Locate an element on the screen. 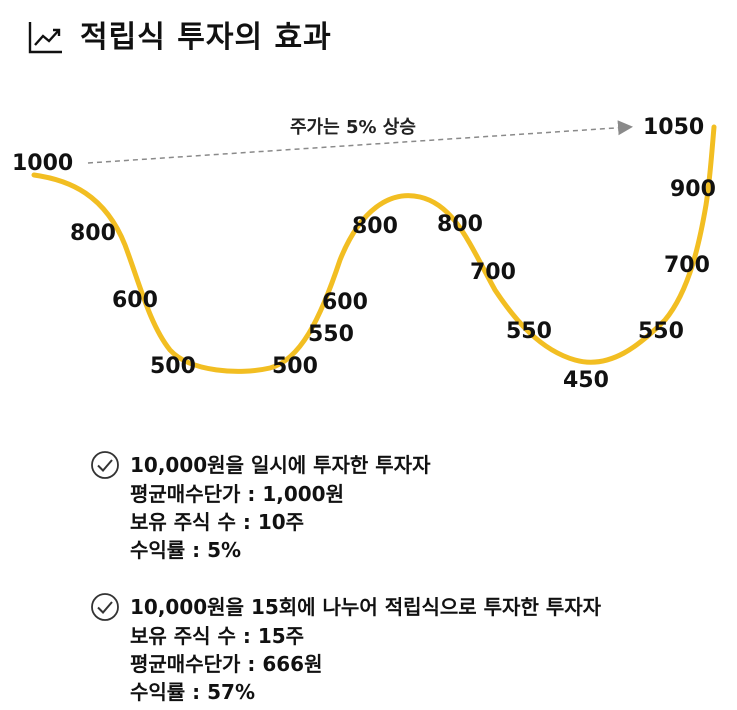 This screenshot has height=710, width=737. point-label: 900 is located at coordinates (693, 189).